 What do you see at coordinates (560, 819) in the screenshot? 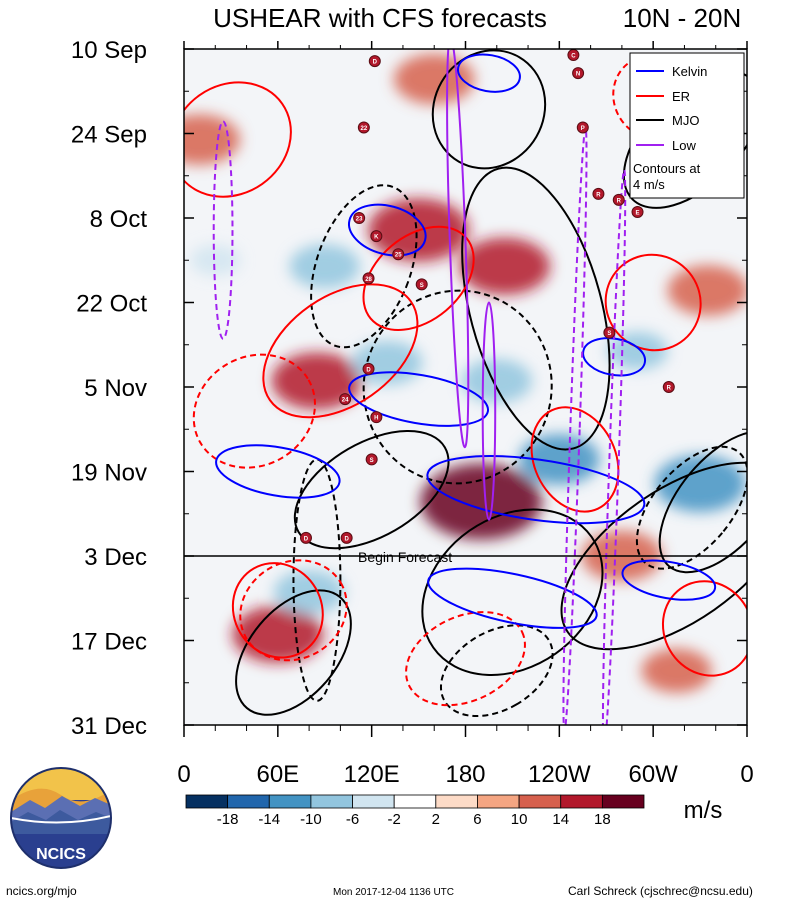
I see `colorbar-label-8: 14` at bounding box center [560, 819].